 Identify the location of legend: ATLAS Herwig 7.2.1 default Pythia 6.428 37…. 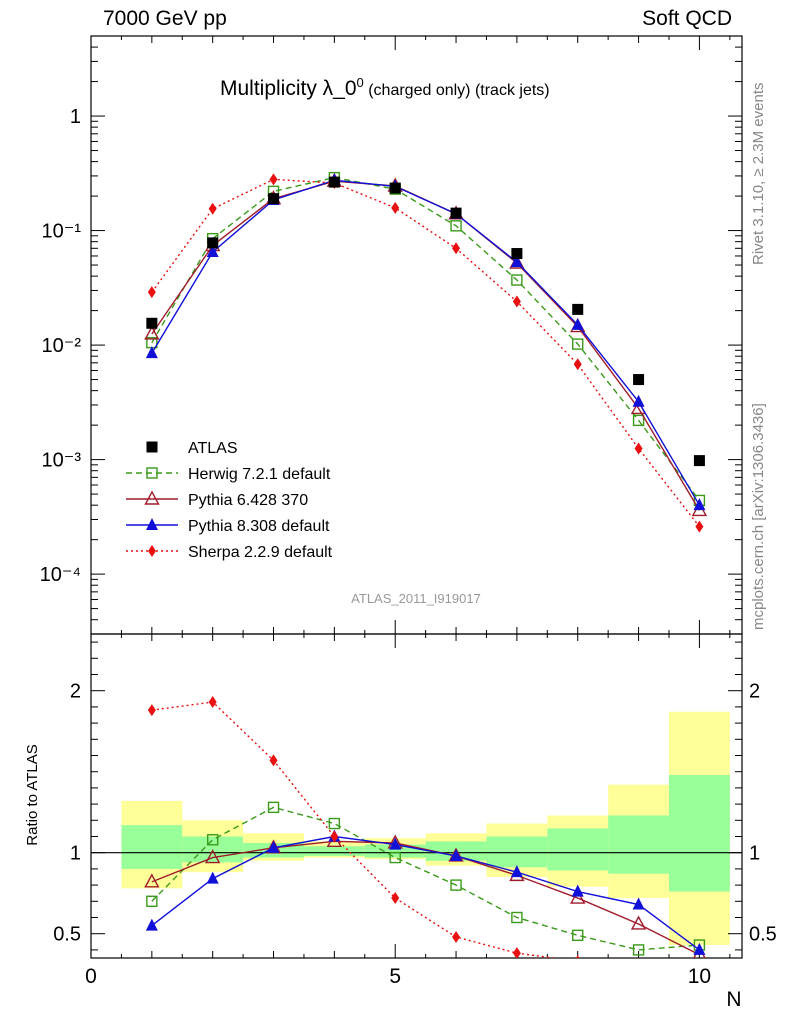
(229, 500).